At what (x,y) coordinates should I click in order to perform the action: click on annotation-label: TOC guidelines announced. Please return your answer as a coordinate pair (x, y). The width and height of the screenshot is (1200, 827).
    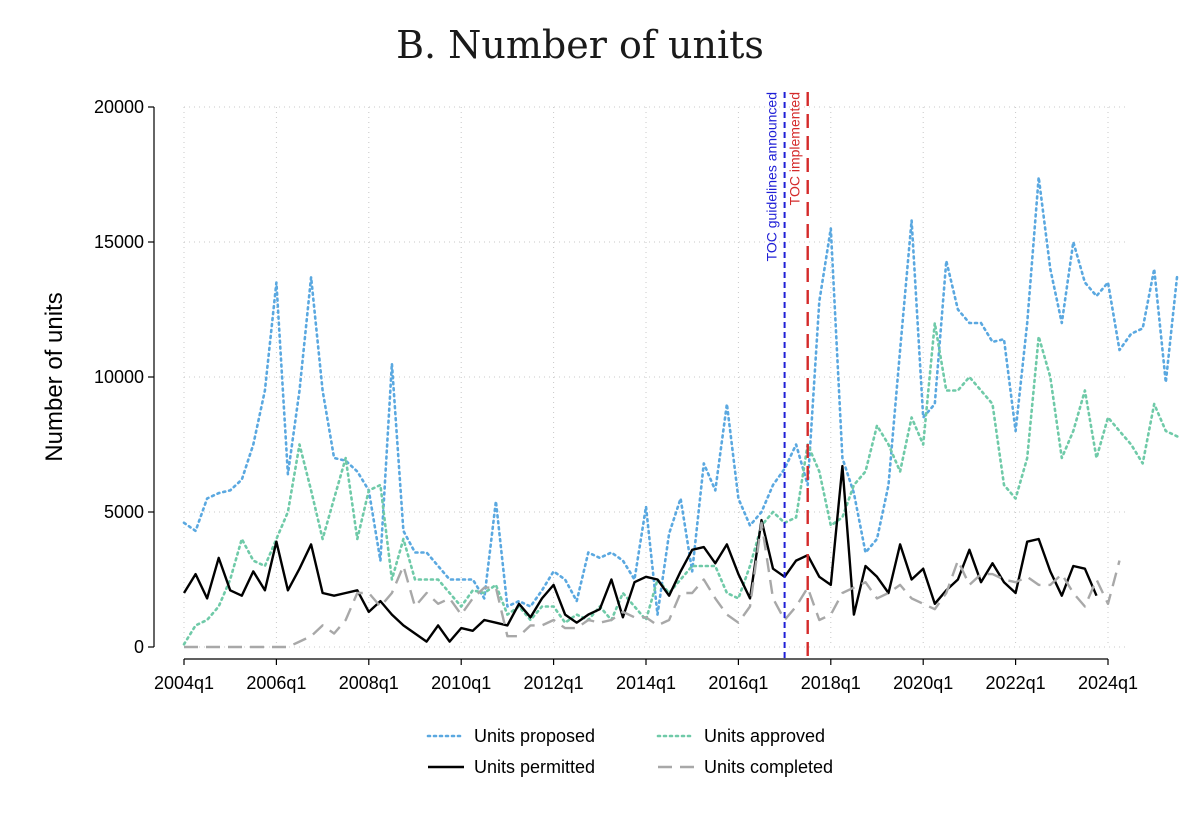
    Looking at the image, I should click on (772, 176).